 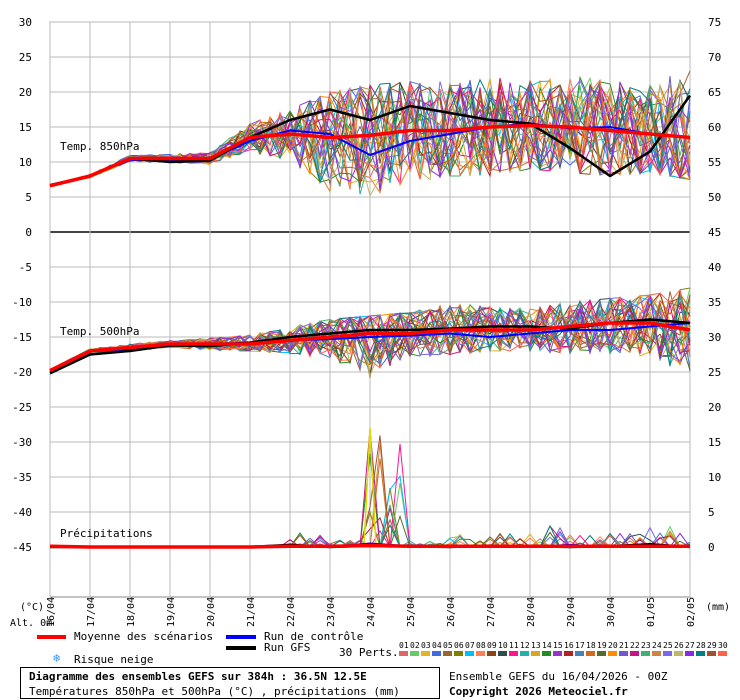 I want to click on perturbation-number: 28, so click(x=701, y=645).